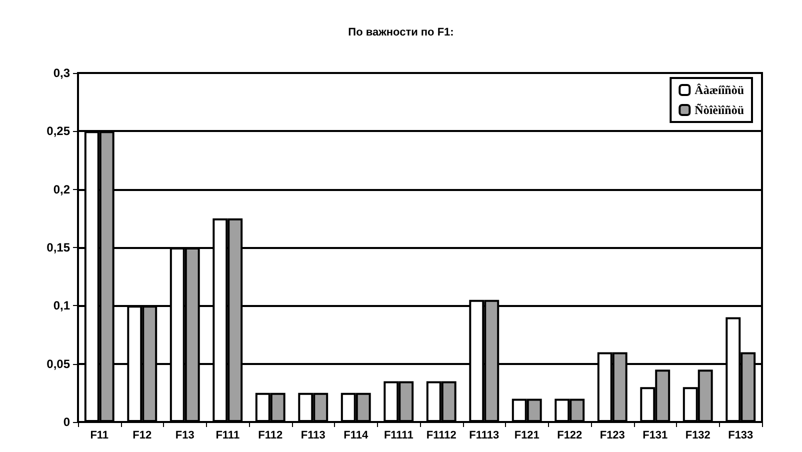 This screenshot has height=452, width=802. Describe the element at coordinates (612, 436) in the screenshot. I see `x-tick-label: F123` at that location.